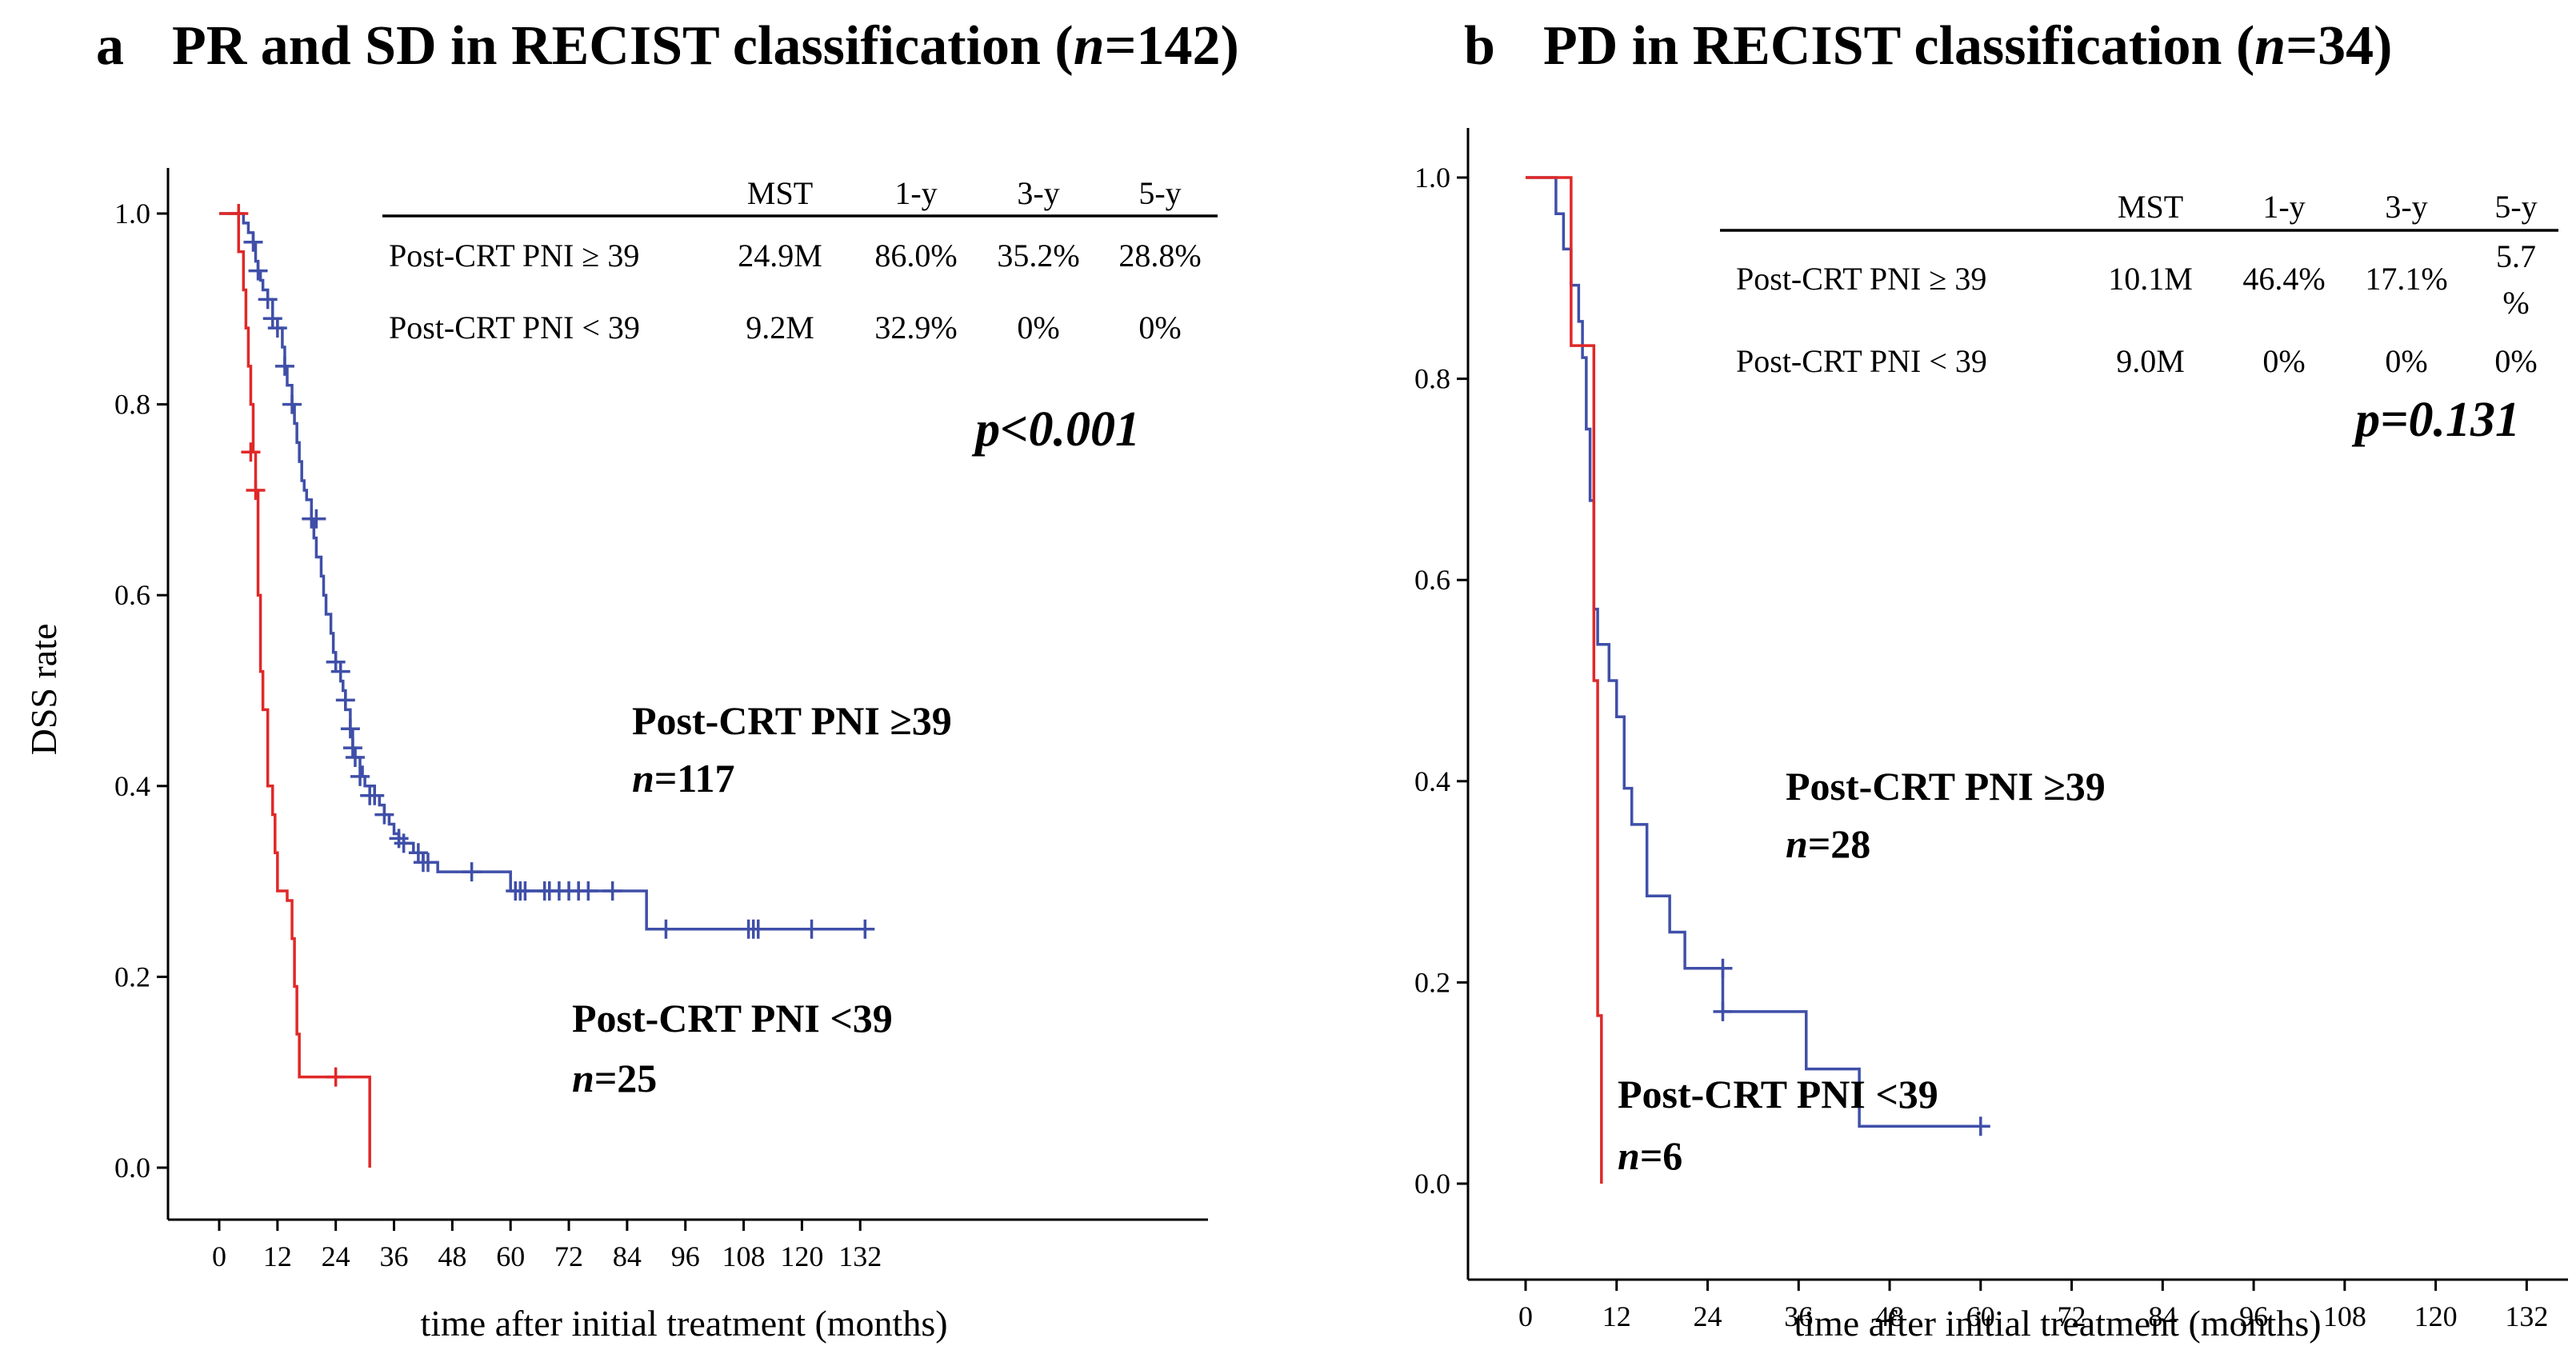 The height and width of the screenshot is (1350, 2576). What do you see at coordinates (2406, 279) in the screenshot?
I see `panel-b-table-cell: 17.1%` at bounding box center [2406, 279].